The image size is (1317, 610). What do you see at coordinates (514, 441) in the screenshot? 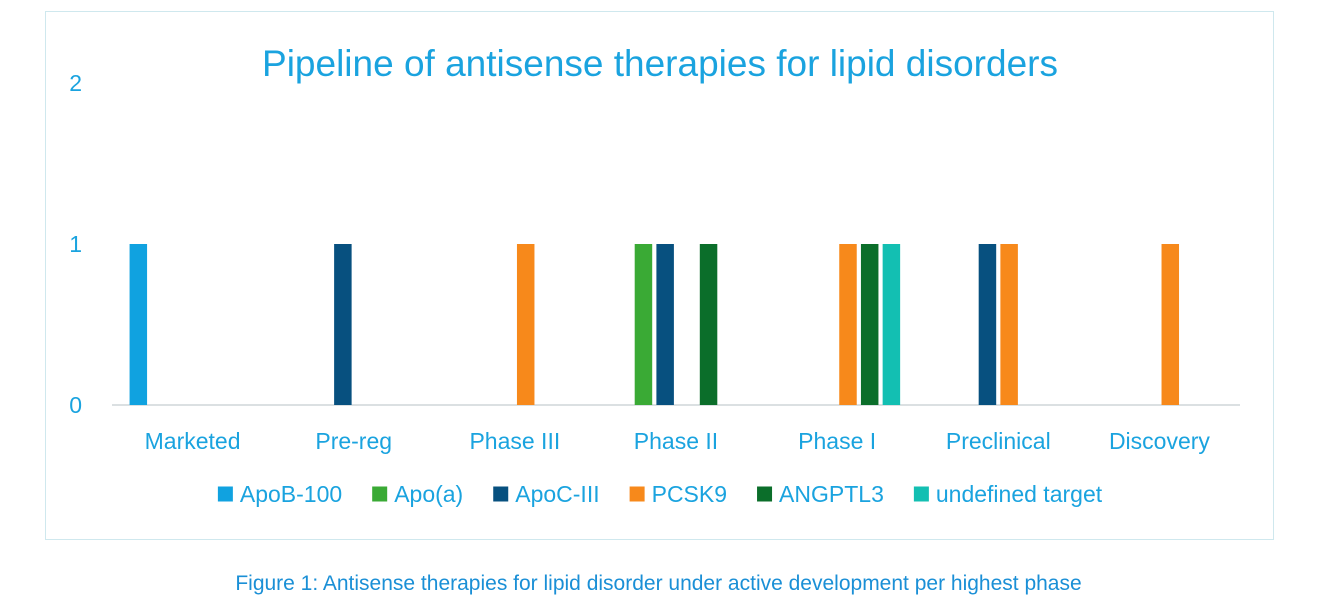
I see `x-category-label: Phase III` at bounding box center [514, 441].